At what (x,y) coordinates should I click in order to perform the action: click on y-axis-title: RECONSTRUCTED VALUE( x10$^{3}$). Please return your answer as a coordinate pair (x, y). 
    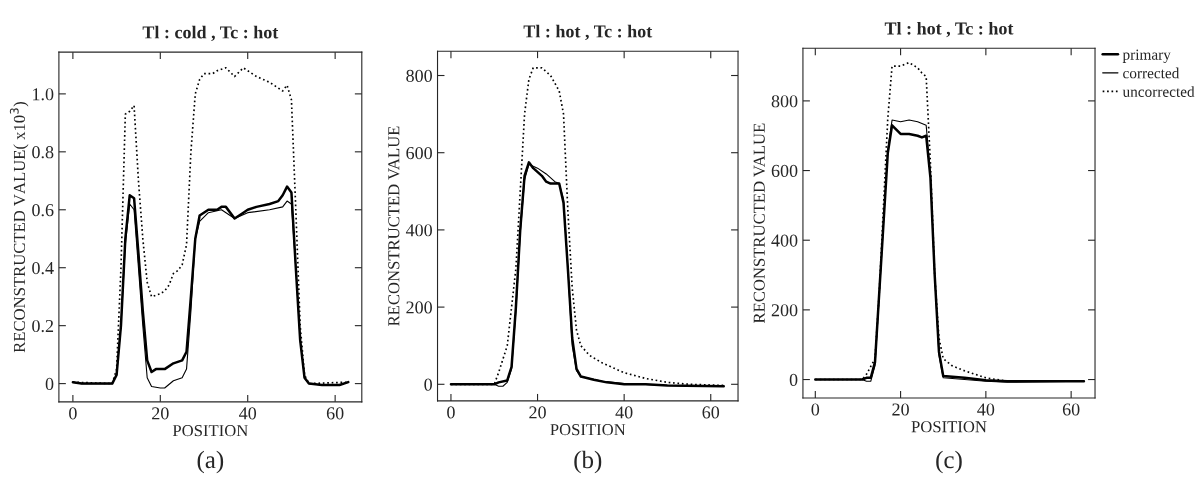
    Looking at the image, I should click on (19, 227).